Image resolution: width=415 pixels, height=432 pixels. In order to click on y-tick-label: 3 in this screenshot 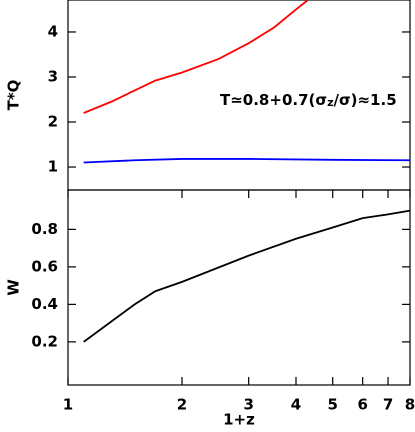, I will do `click(53, 76)`.